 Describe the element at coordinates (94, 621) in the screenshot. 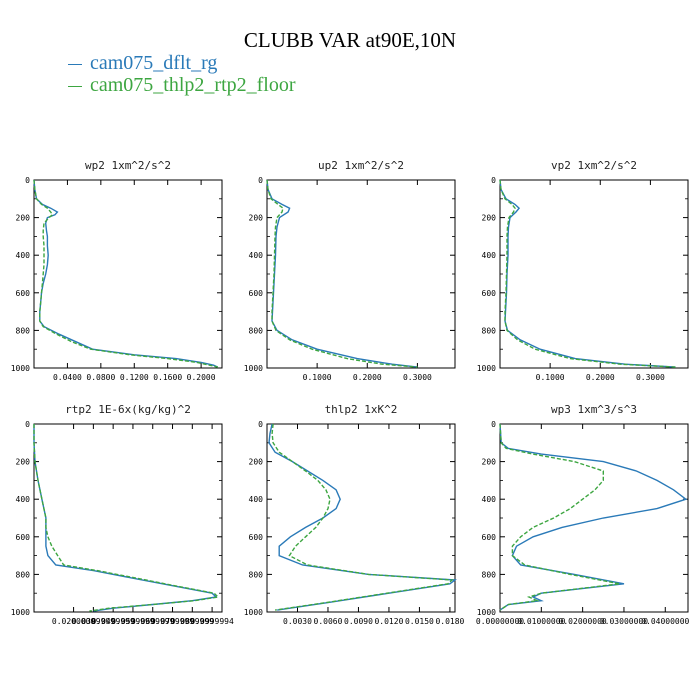

I see `x-tick-label: 0.0399999` at that location.